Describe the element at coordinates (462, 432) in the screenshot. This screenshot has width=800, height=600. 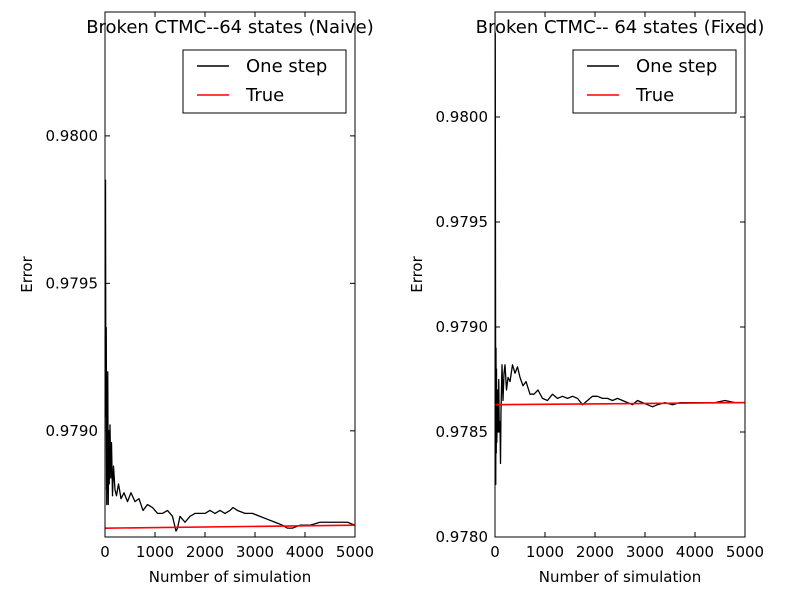
I see `y-tick-label: 0.9785` at that location.